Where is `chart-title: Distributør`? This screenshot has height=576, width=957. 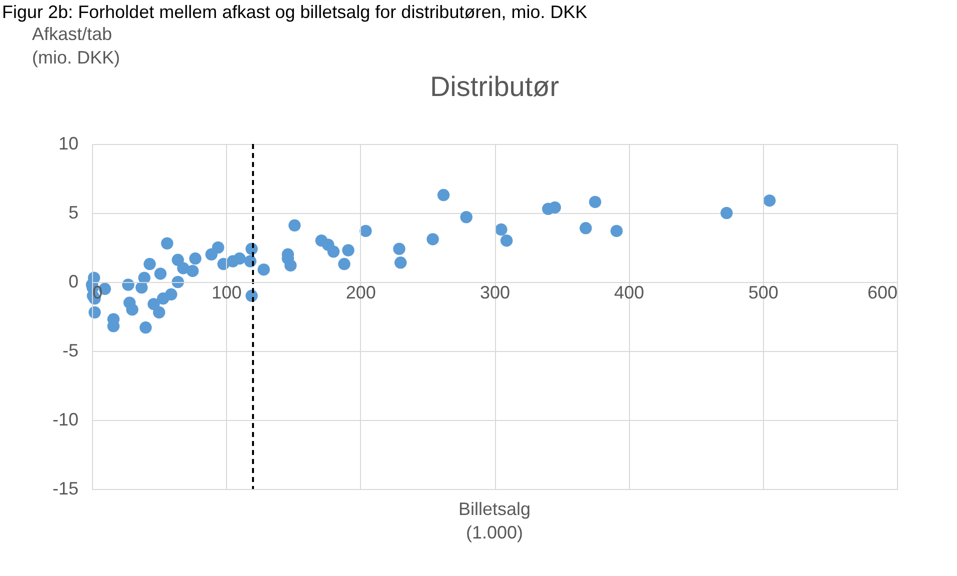
chart-title: Distributør is located at coordinates (495, 86).